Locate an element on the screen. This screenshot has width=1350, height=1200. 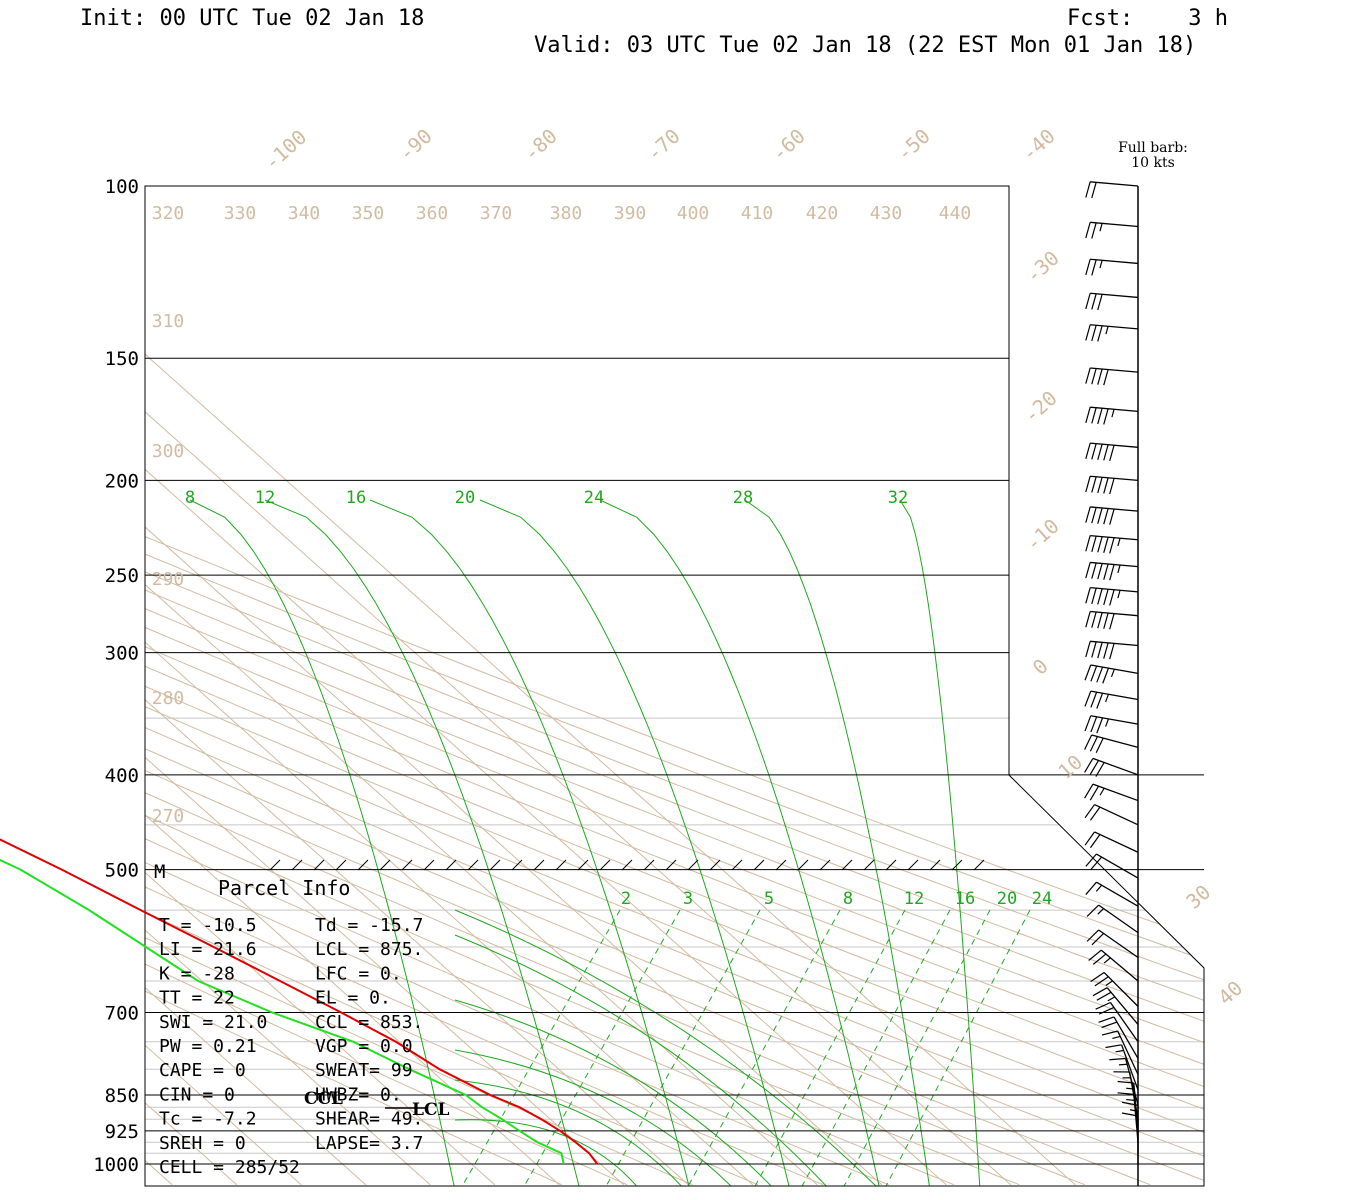
parcel-info-left: CAPE = 0 is located at coordinates (202, 1070).